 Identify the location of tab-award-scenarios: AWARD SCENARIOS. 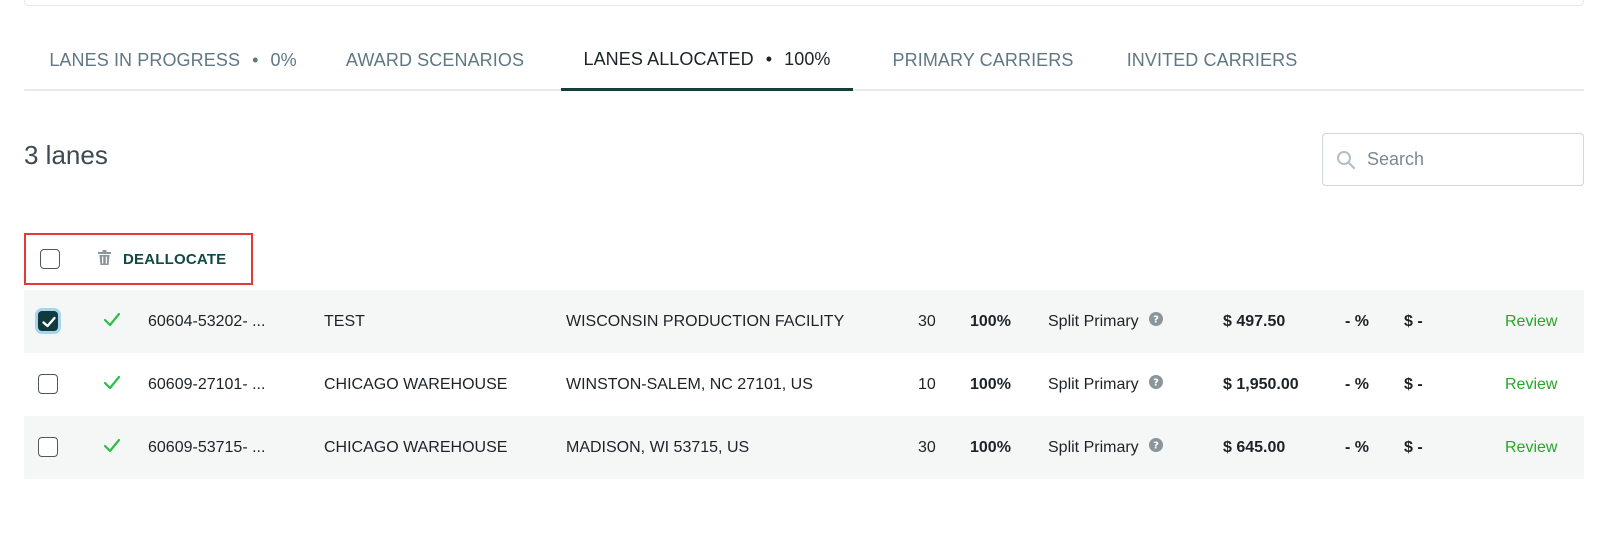
(435, 60).